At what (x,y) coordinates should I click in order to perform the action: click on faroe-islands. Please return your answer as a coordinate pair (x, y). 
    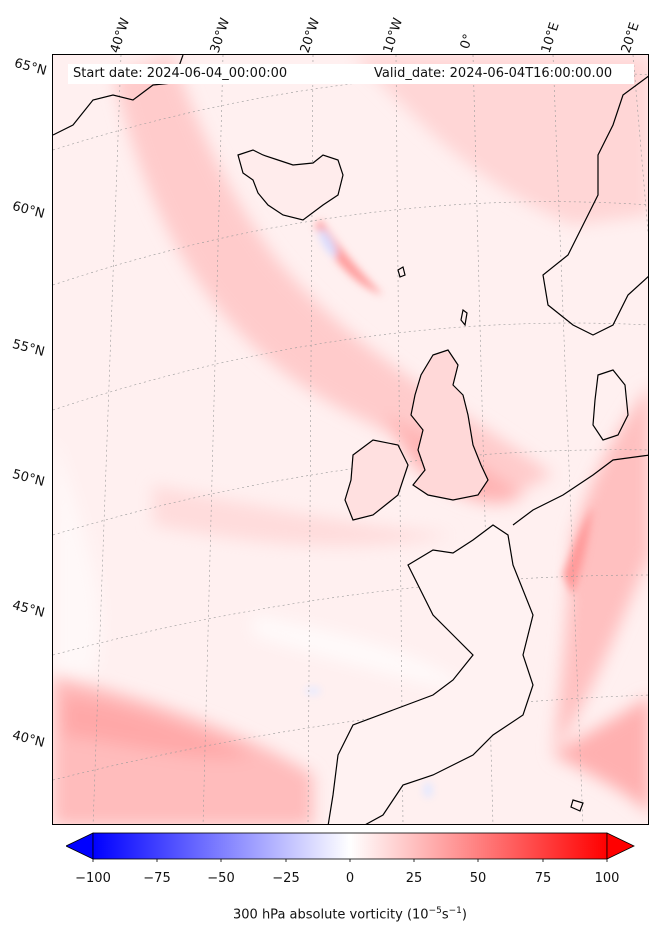
    Looking at the image, I should click on (401, 272).